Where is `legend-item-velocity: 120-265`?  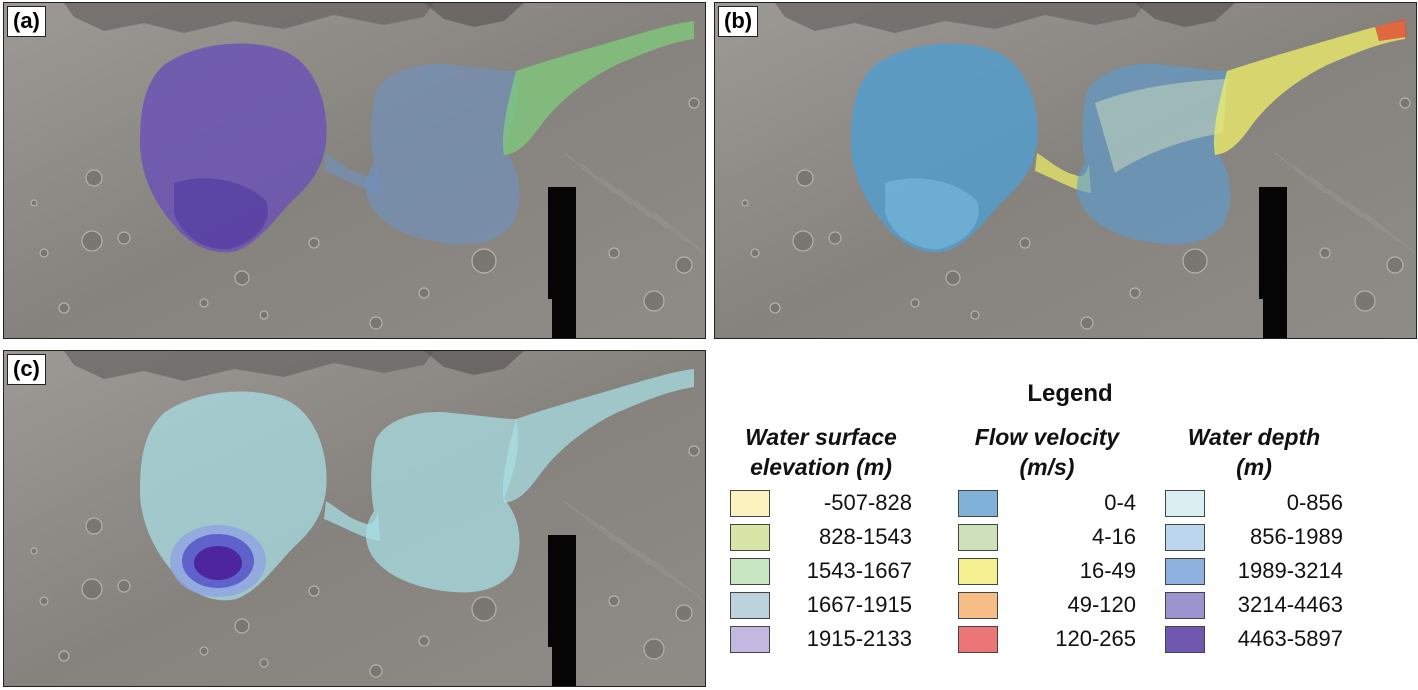
legend-item-velocity: 120-265 is located at coordinates (1047, 640).